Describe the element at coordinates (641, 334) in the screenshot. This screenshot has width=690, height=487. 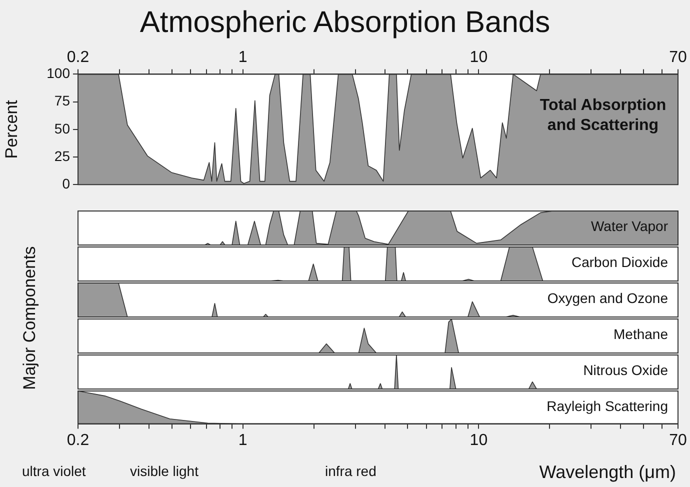
I see `annotation: Methane` at that location.